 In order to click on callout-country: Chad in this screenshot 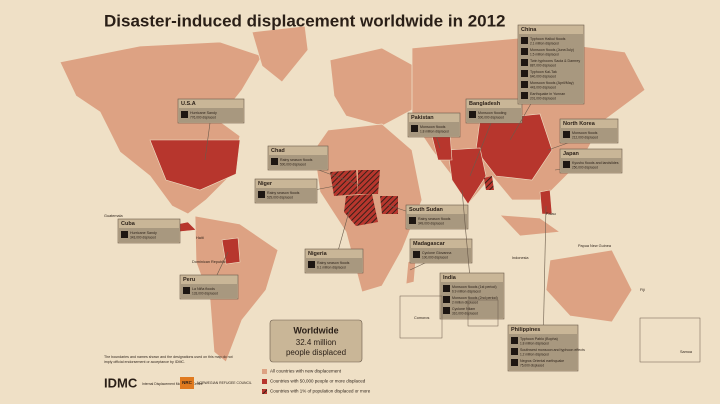, I will do `click(278, 151)`.